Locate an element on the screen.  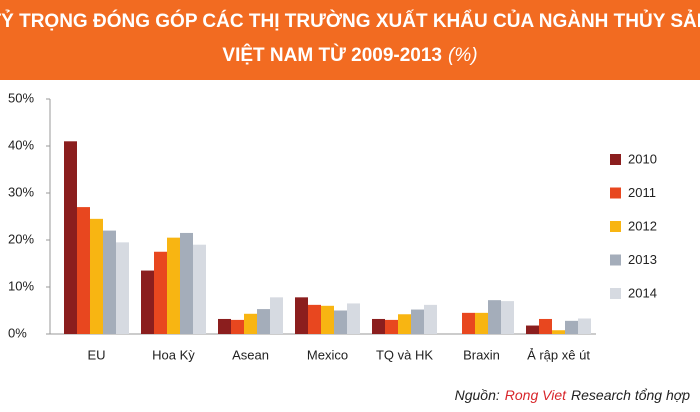
y-tick-label: 50% is located at coordinates (21, 97).